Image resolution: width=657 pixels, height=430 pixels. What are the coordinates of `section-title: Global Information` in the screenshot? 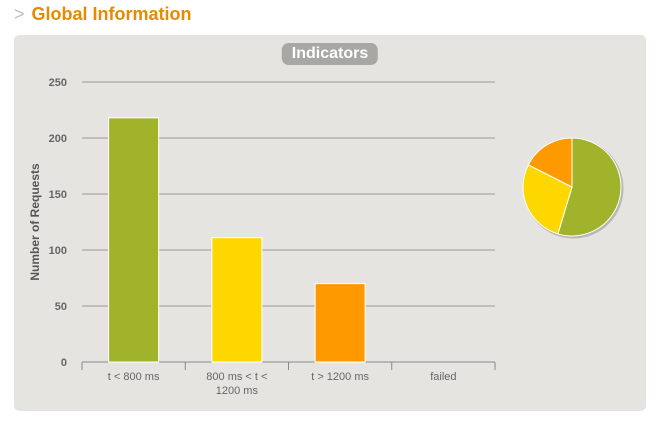 It's located at (111, 14).